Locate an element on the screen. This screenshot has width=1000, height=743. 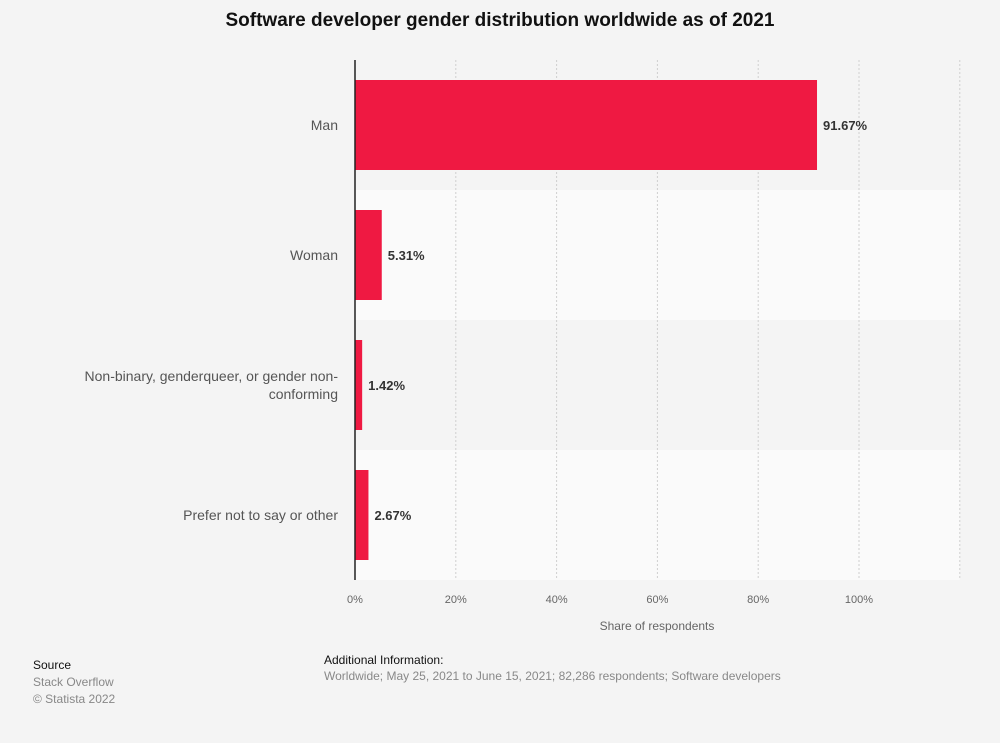
source-heading: Source is located at coordinates (52, 665).